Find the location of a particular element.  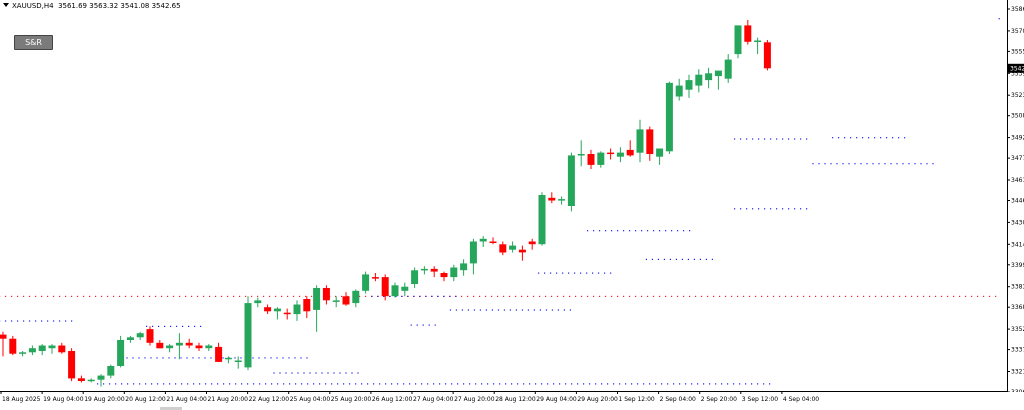

price-tick-label: 3539 is located at coordinates (1017, 73).